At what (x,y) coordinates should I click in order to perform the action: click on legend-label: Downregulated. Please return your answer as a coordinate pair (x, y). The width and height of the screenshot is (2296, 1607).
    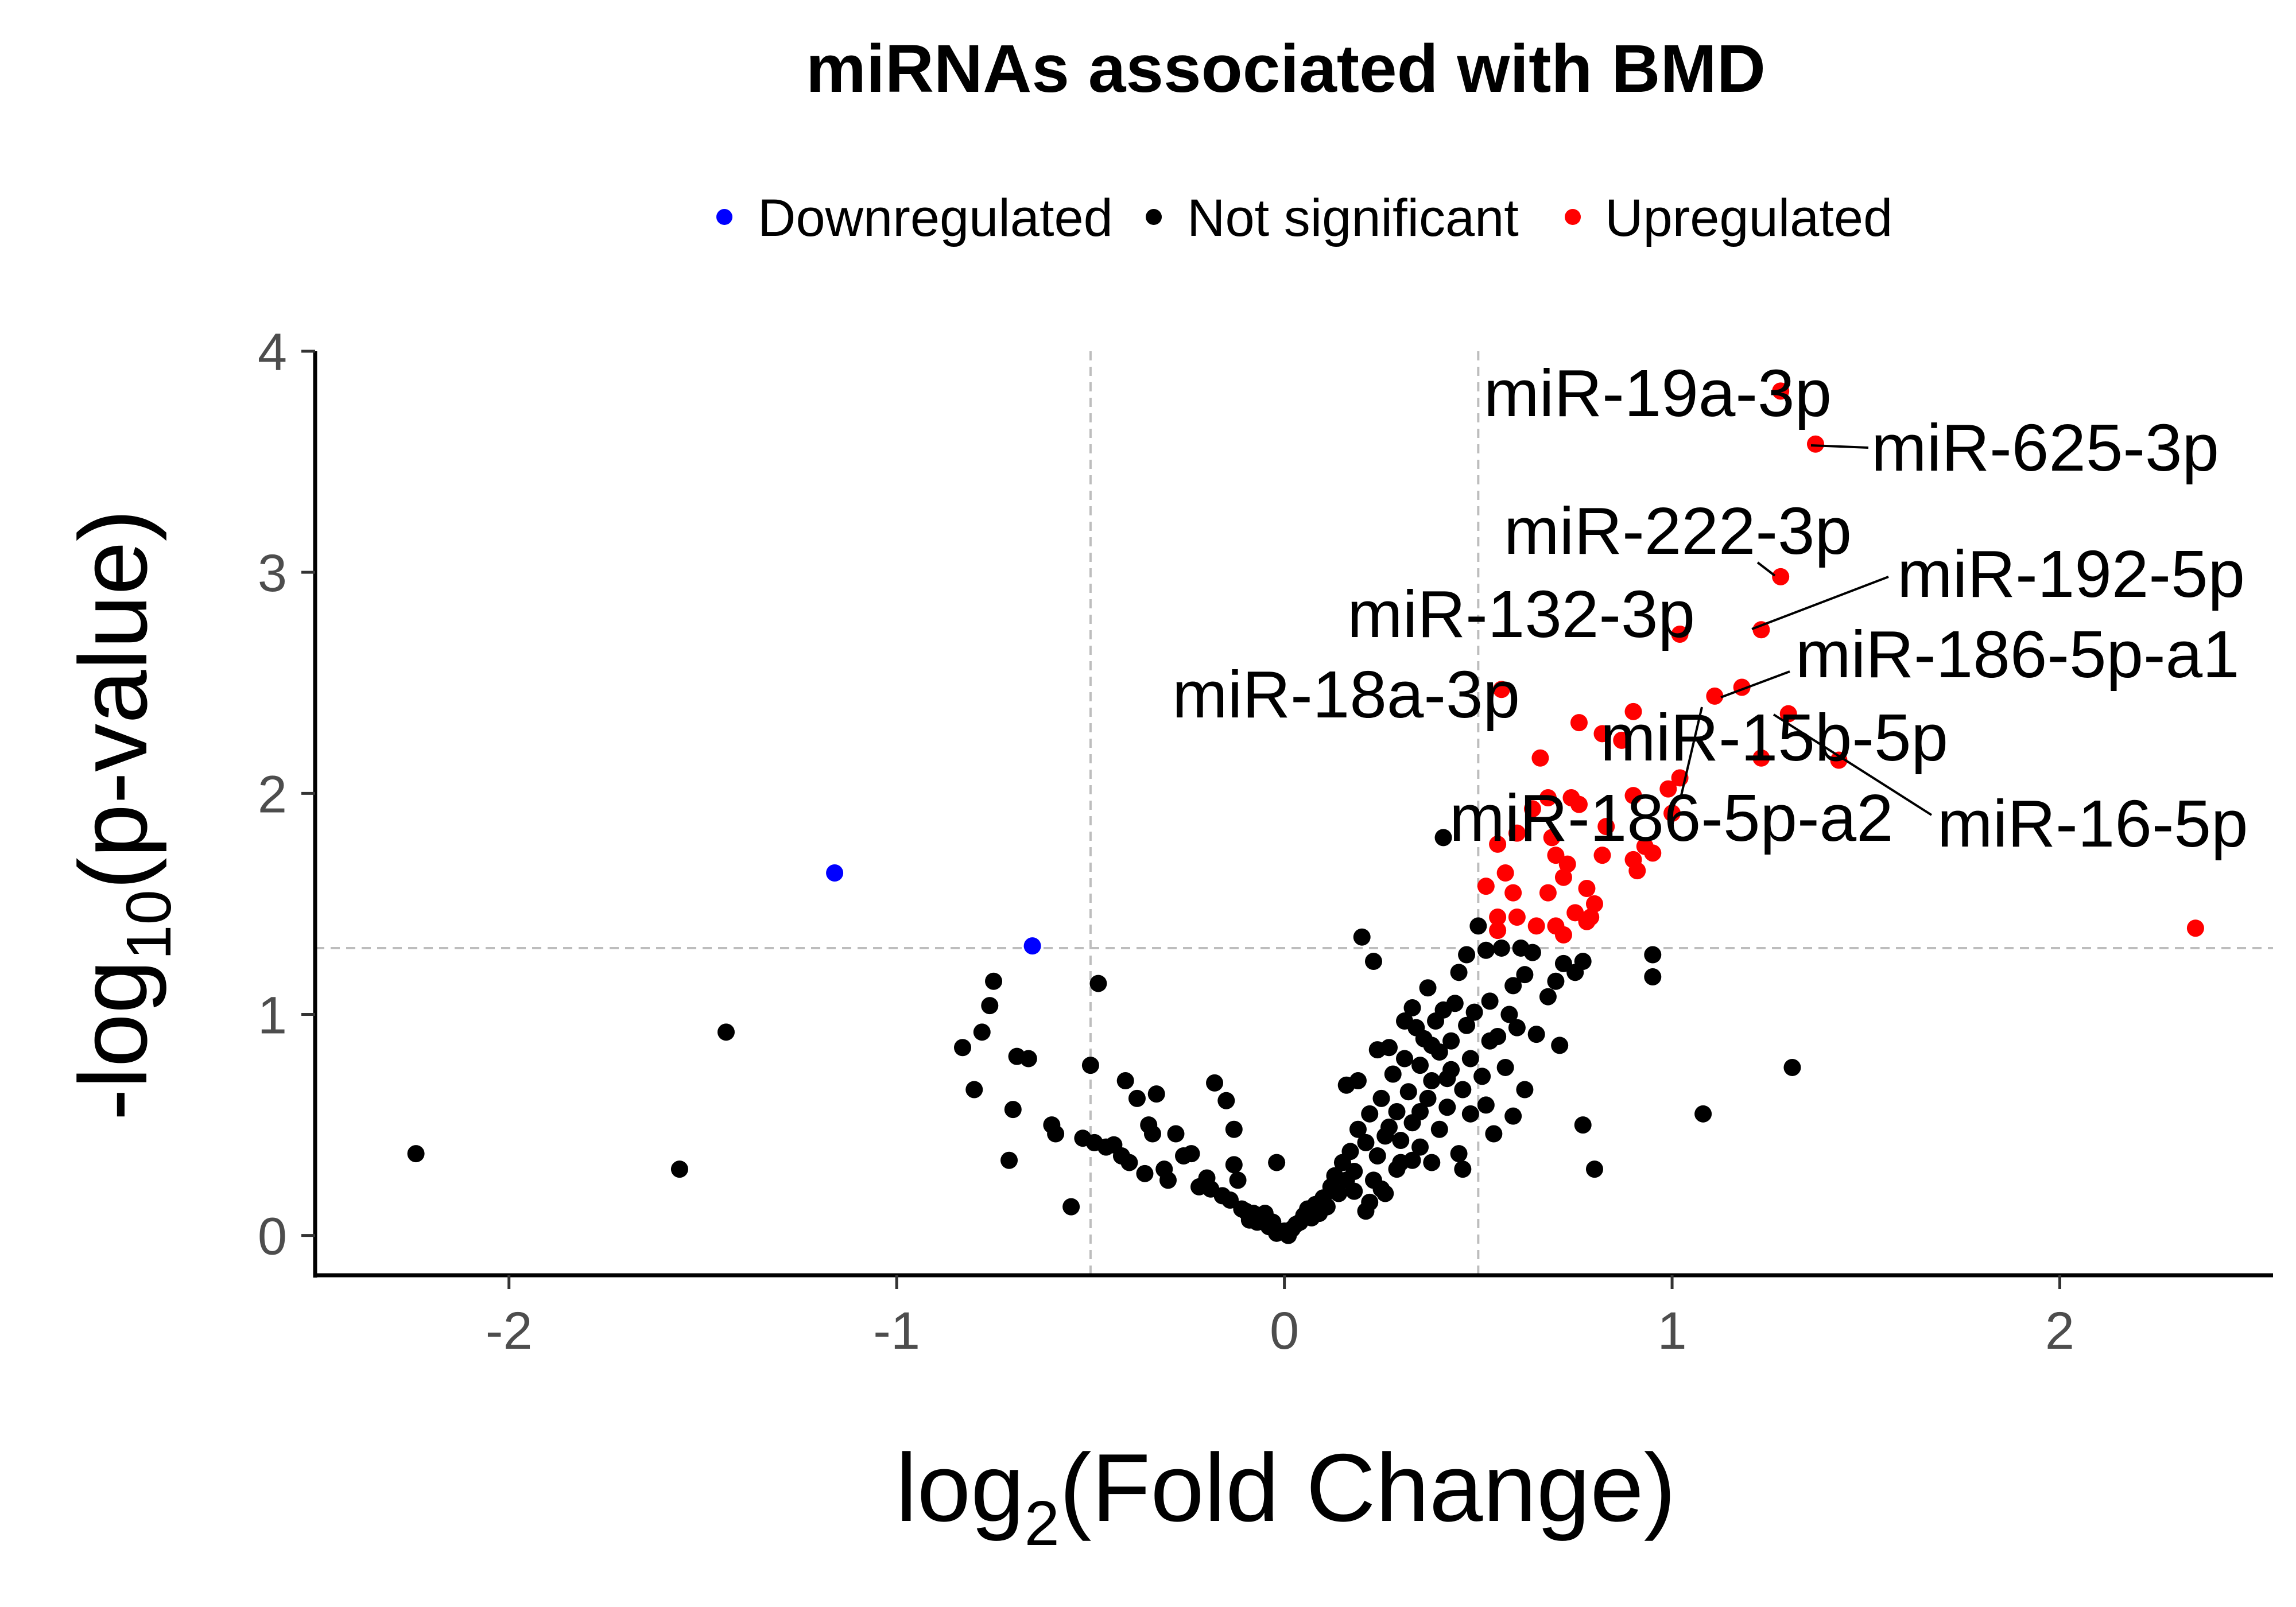
    Looking at the image, I should click on (935, 218).